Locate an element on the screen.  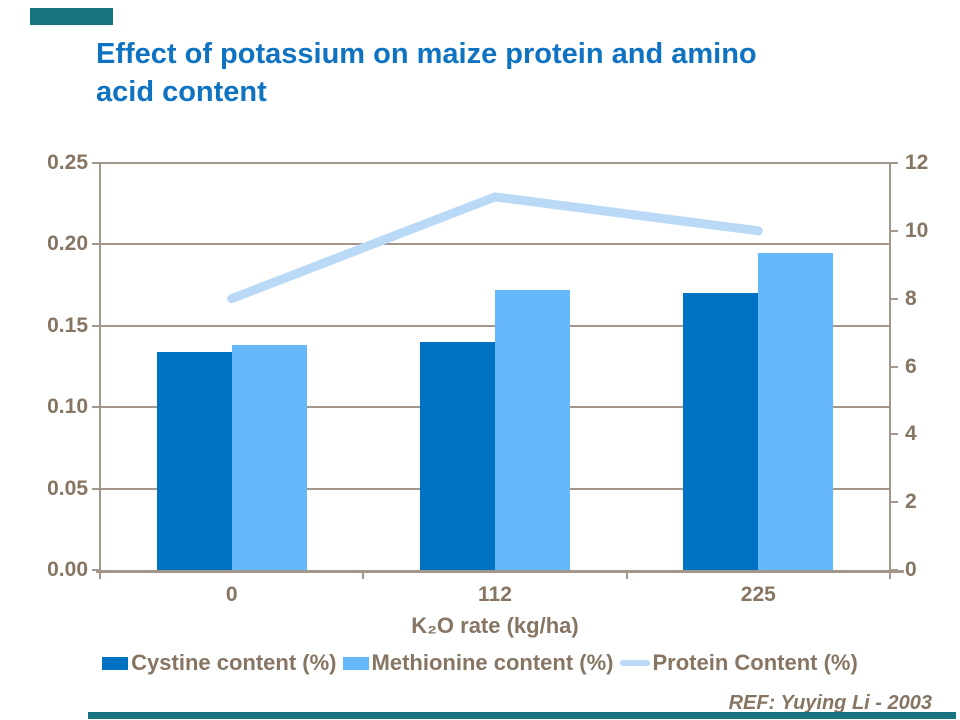
x-axis-tick-label: 0 is located at coordinates (231, 594).